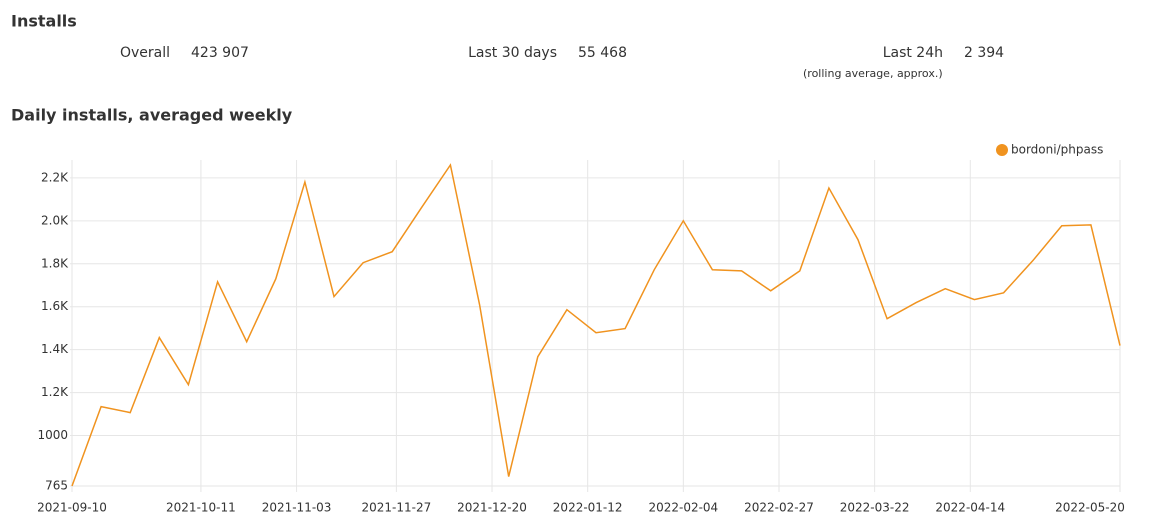 Image resolution: width=1174 pixels, height=530 pixels. What do you see at coordinates (873, 73) in the screenshot?
I see `stat-note: (rolling average, approx.)` at bounding box center [873, 73].